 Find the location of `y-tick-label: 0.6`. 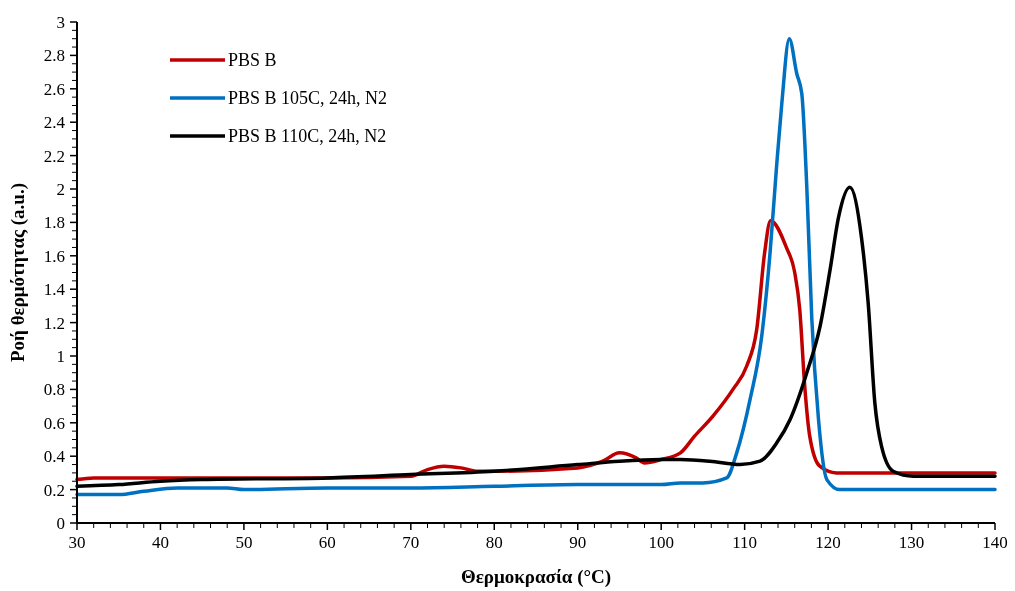

y-tick-label: 0.6 is located at coordinates (54, 423).